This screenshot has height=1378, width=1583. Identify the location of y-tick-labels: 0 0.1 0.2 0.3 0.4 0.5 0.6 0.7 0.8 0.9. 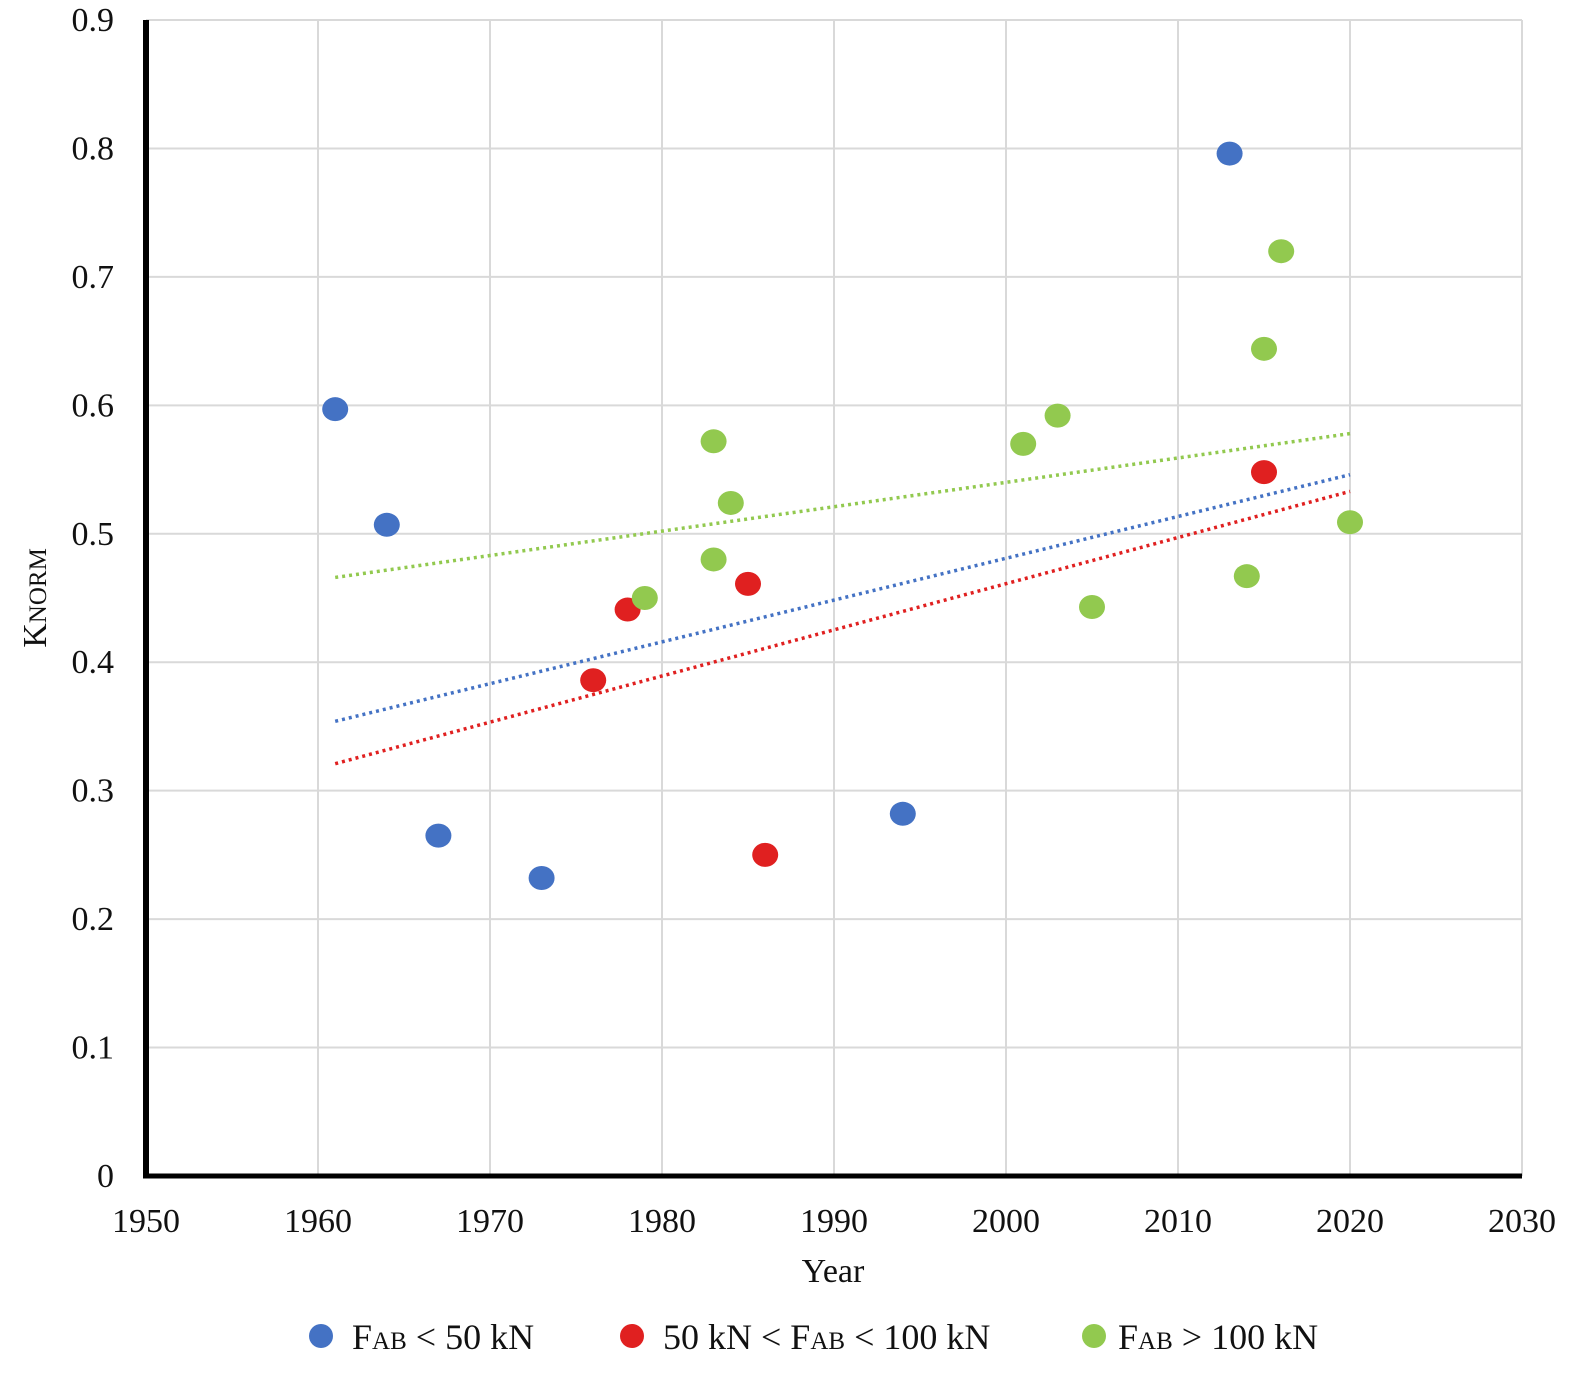
(93, 598).